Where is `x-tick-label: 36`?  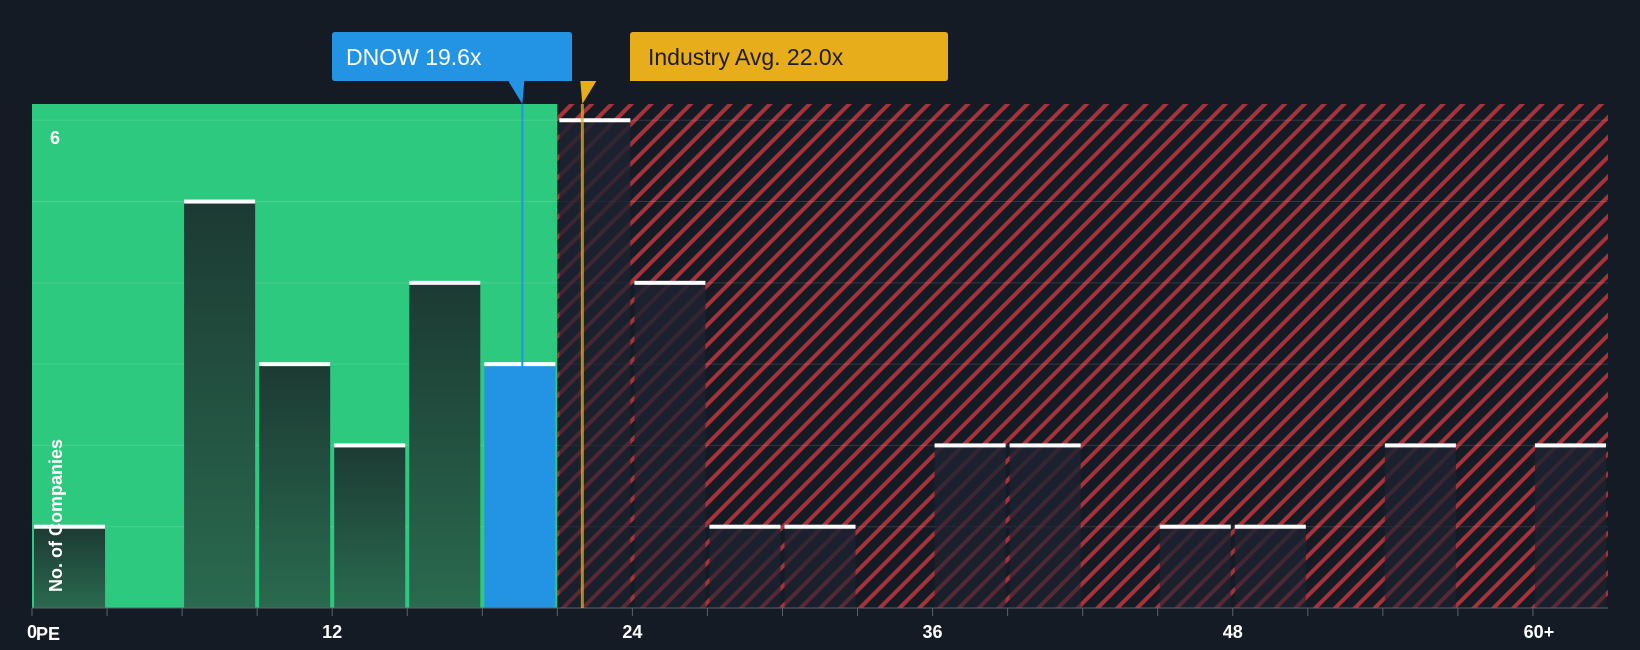 x-tick-label: 36 is located at coordinates (933, 632).